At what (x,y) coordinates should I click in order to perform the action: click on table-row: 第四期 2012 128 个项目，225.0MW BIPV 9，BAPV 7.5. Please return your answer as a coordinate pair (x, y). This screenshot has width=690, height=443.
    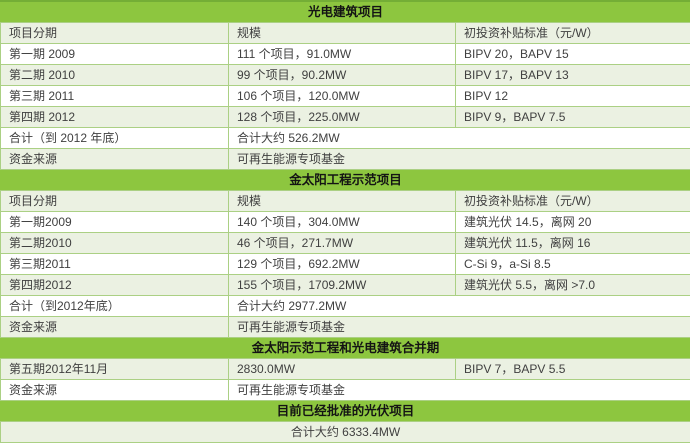
    Looking at the image, I should click on (345, 117).